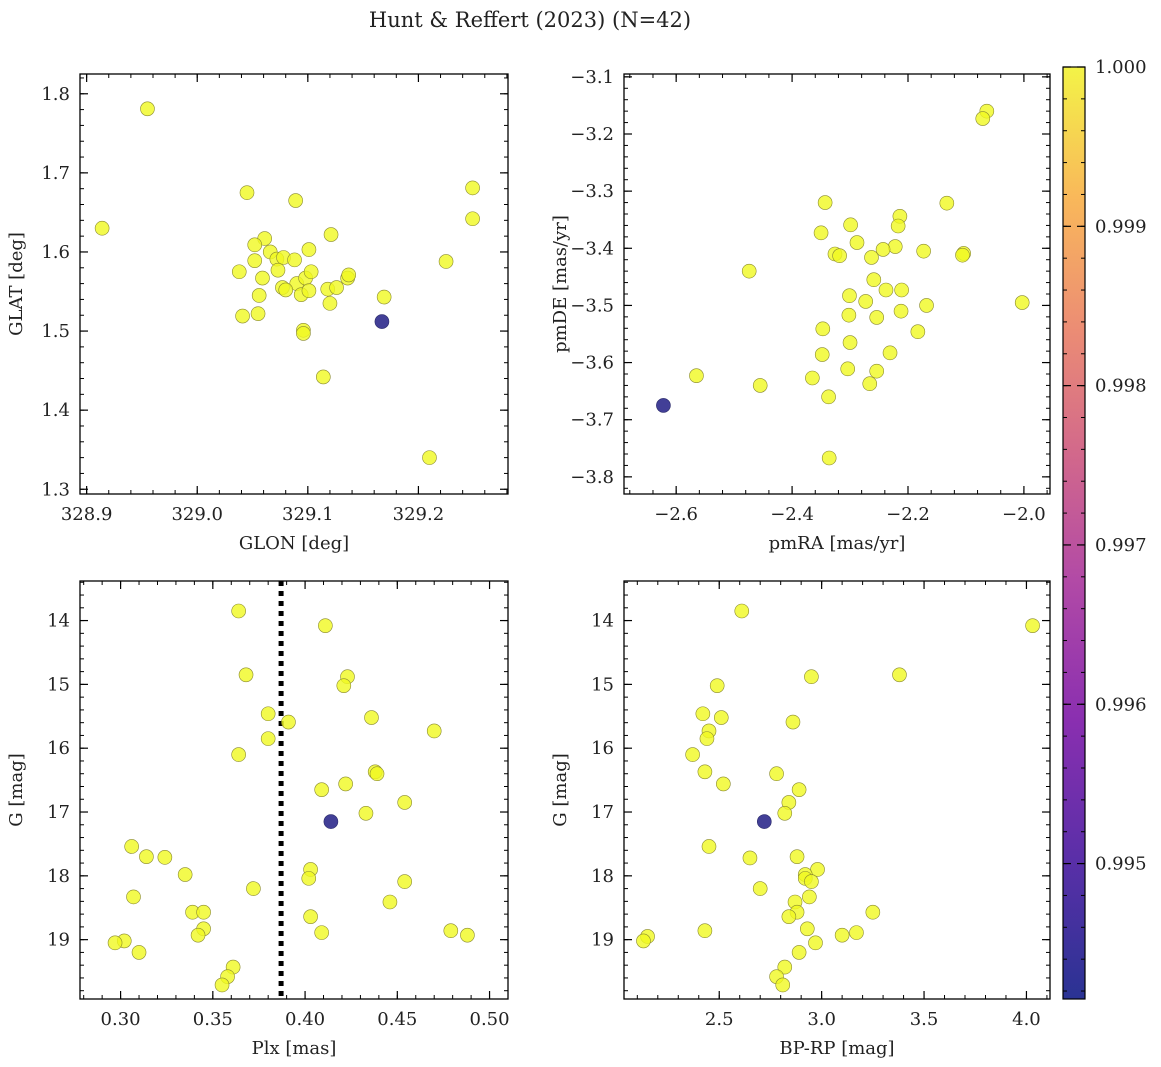  Describe the element at coordinates (592, 420) in the screenshot. I see `y-tick-label: −3.7` at that location.